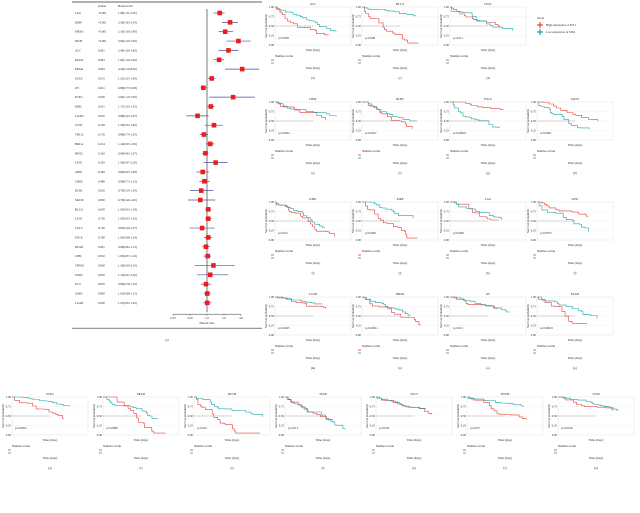  What do you see at coordinates (224, 318) in the screenshot?
I see `x-tick-label: 2.0` at bounding box center [224, 318].